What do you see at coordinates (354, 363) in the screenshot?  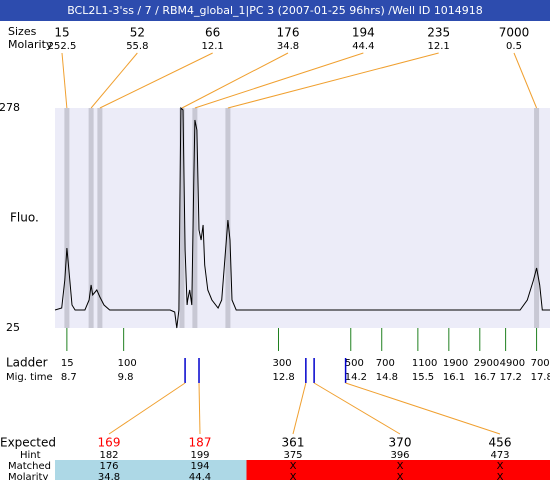 I see `ladder-size: 500` at bounding box center [354, 363].